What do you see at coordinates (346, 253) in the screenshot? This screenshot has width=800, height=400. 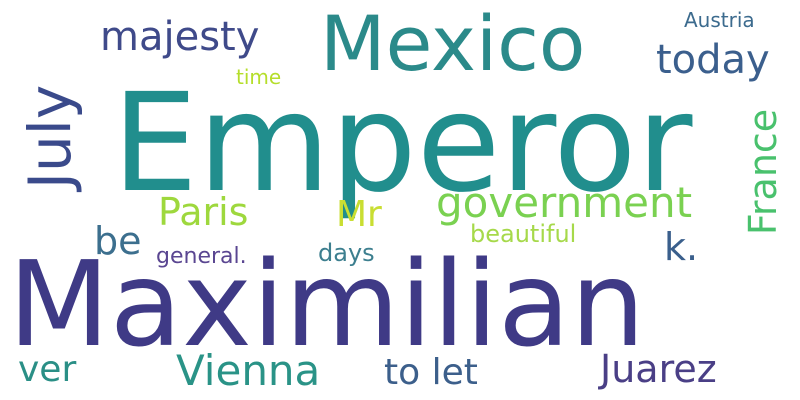 I see `word-days: days` at bounding box center [346, 253].